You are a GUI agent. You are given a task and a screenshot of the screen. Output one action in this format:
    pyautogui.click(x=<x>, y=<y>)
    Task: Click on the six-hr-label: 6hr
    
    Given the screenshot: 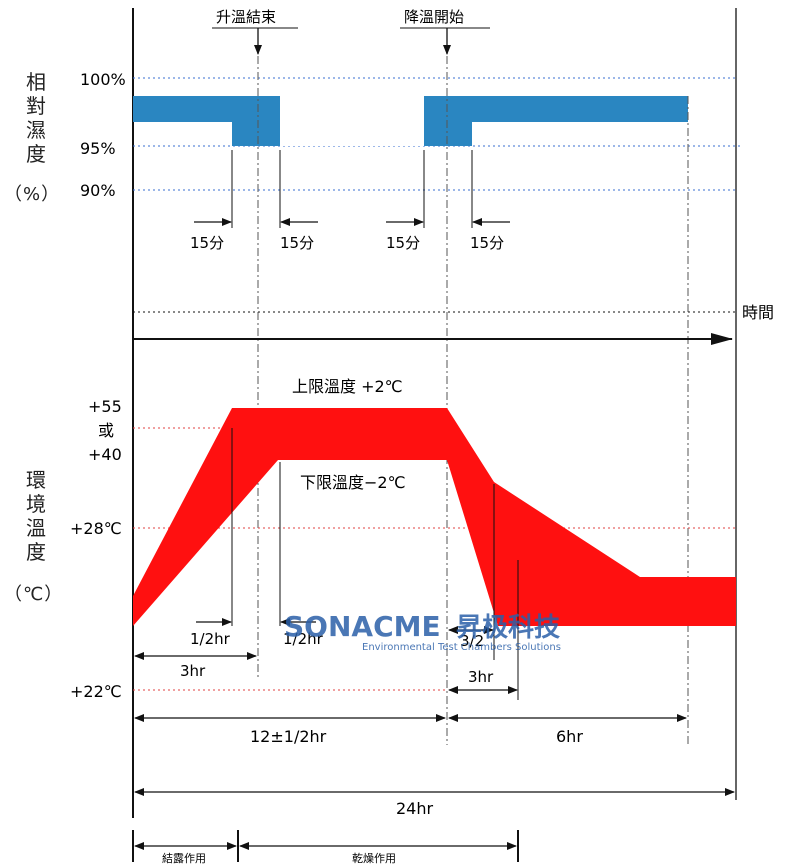 What is the action you would take?
    pyautogui.click(x=569, y=736)
    